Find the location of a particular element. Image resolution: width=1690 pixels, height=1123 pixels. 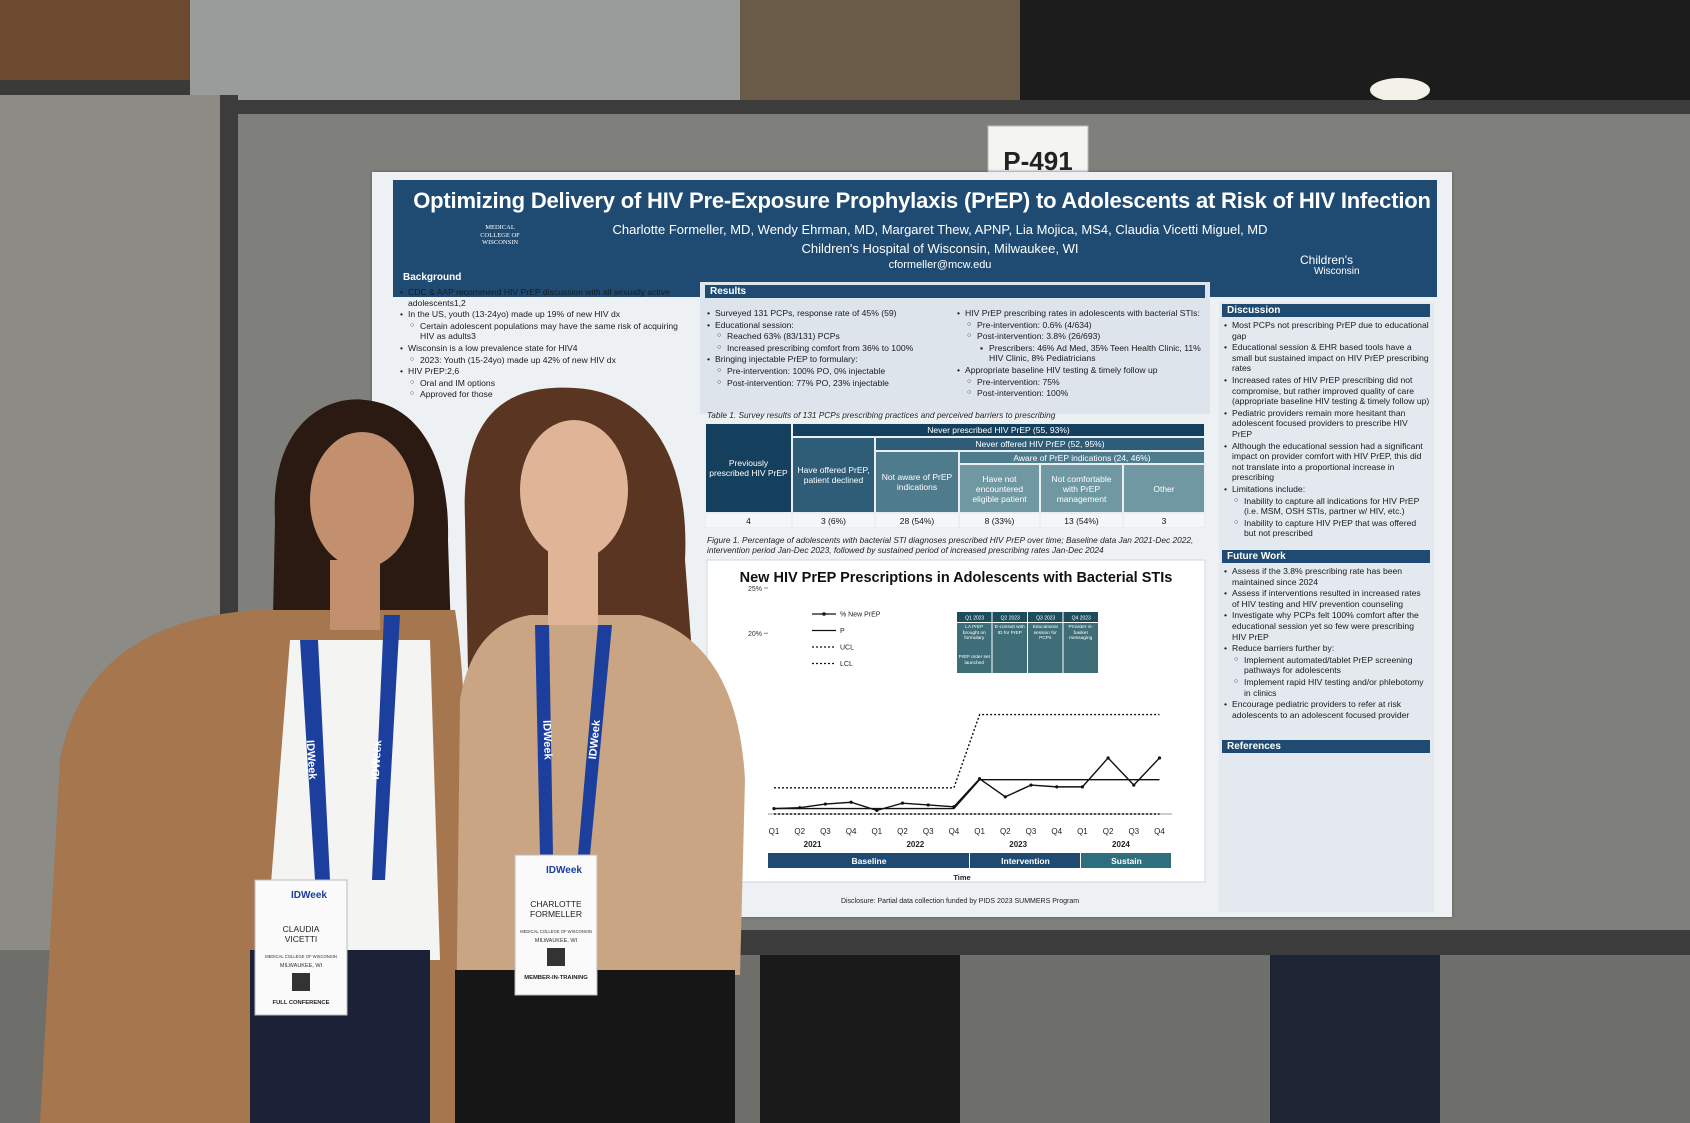

list-item: Approved for those is located at coordinates (544, 394).